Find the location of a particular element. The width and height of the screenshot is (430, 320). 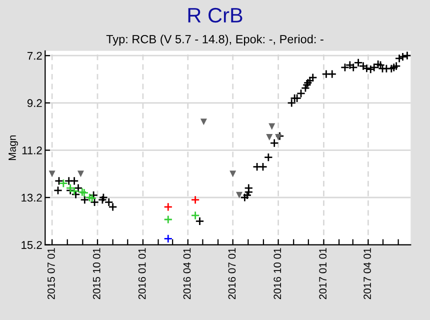

chart-title: R CrB is located at coordinates (215, 15).